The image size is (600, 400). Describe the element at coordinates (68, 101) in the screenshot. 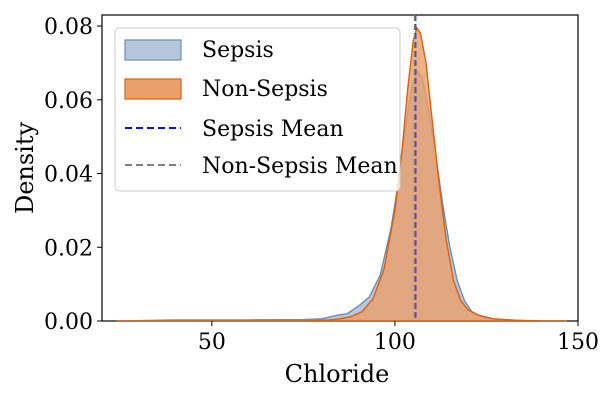

I see `y-tick-label: 0.06` at that location.